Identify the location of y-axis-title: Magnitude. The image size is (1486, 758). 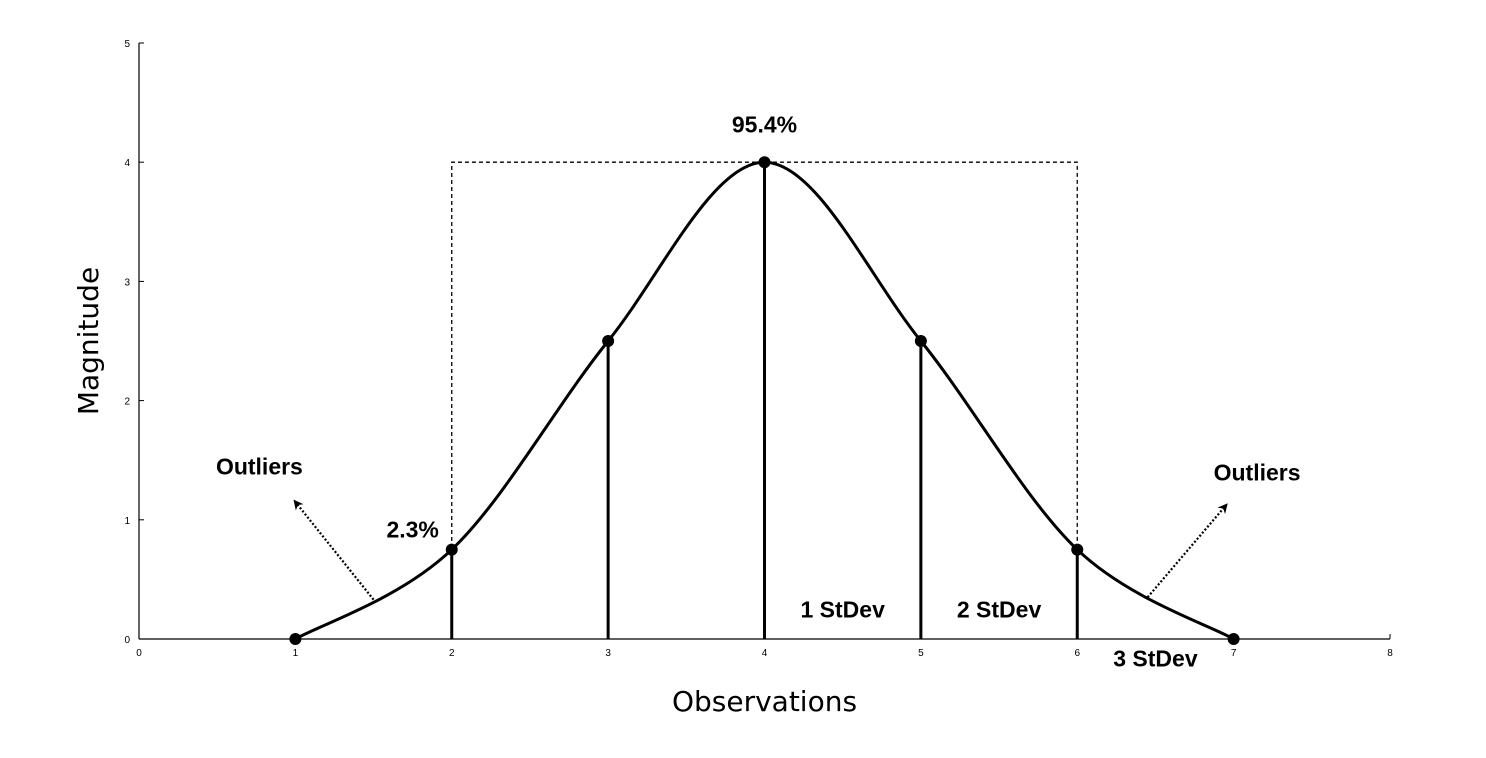
(88, 341).